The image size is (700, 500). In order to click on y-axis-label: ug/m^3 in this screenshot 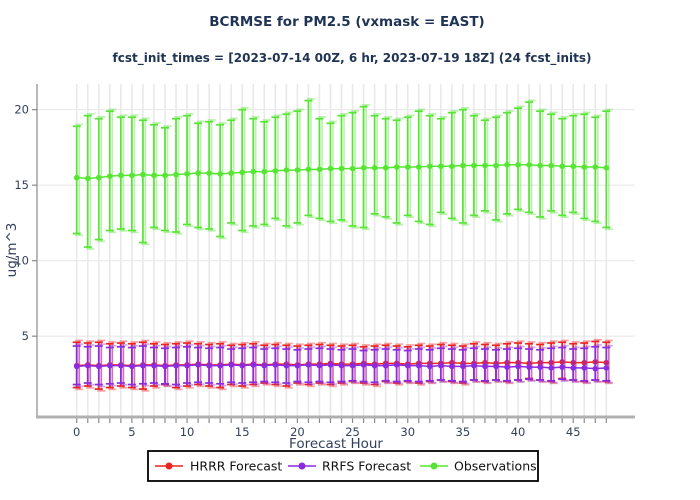, I will do `click(12, 250)`.